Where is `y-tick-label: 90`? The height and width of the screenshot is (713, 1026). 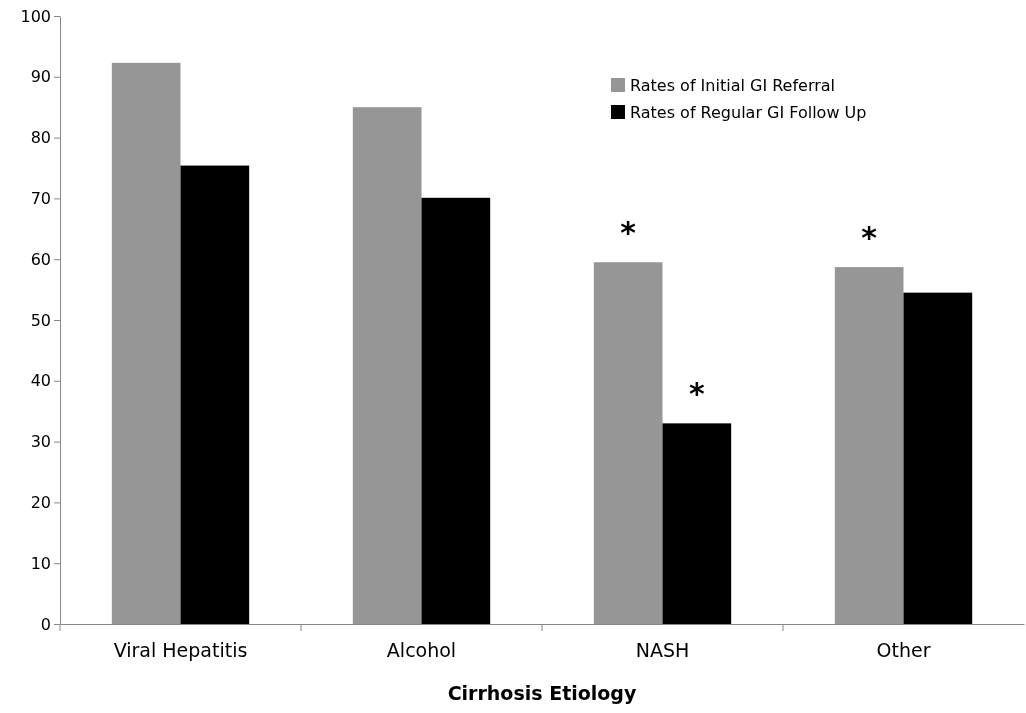
y-tick-label: 90 is located at coordinates (40, 77).